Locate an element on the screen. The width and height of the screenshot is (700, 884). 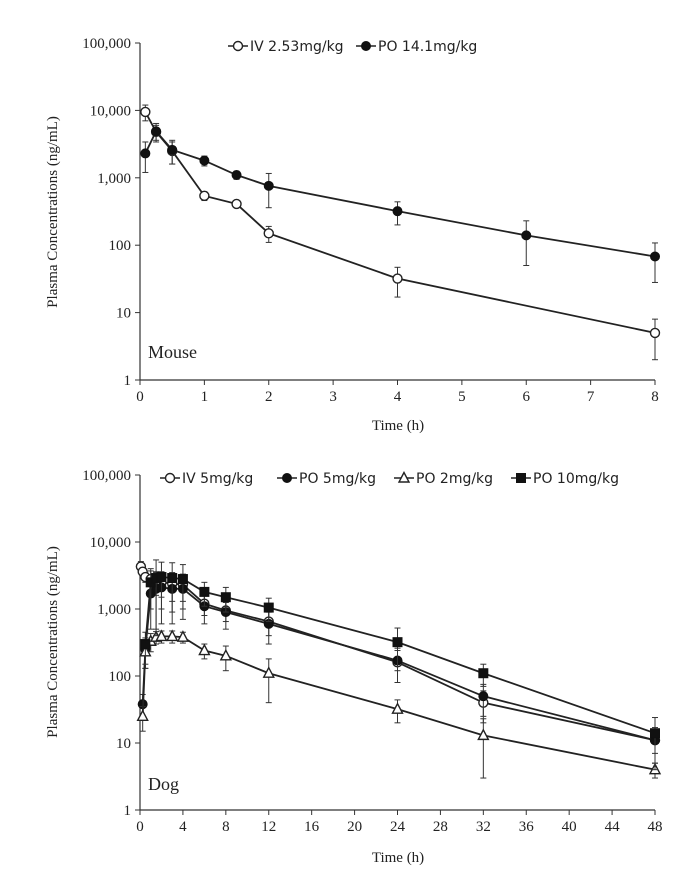
mouse-series-po-14-1mg-kg is located at coordinates (400, 202).